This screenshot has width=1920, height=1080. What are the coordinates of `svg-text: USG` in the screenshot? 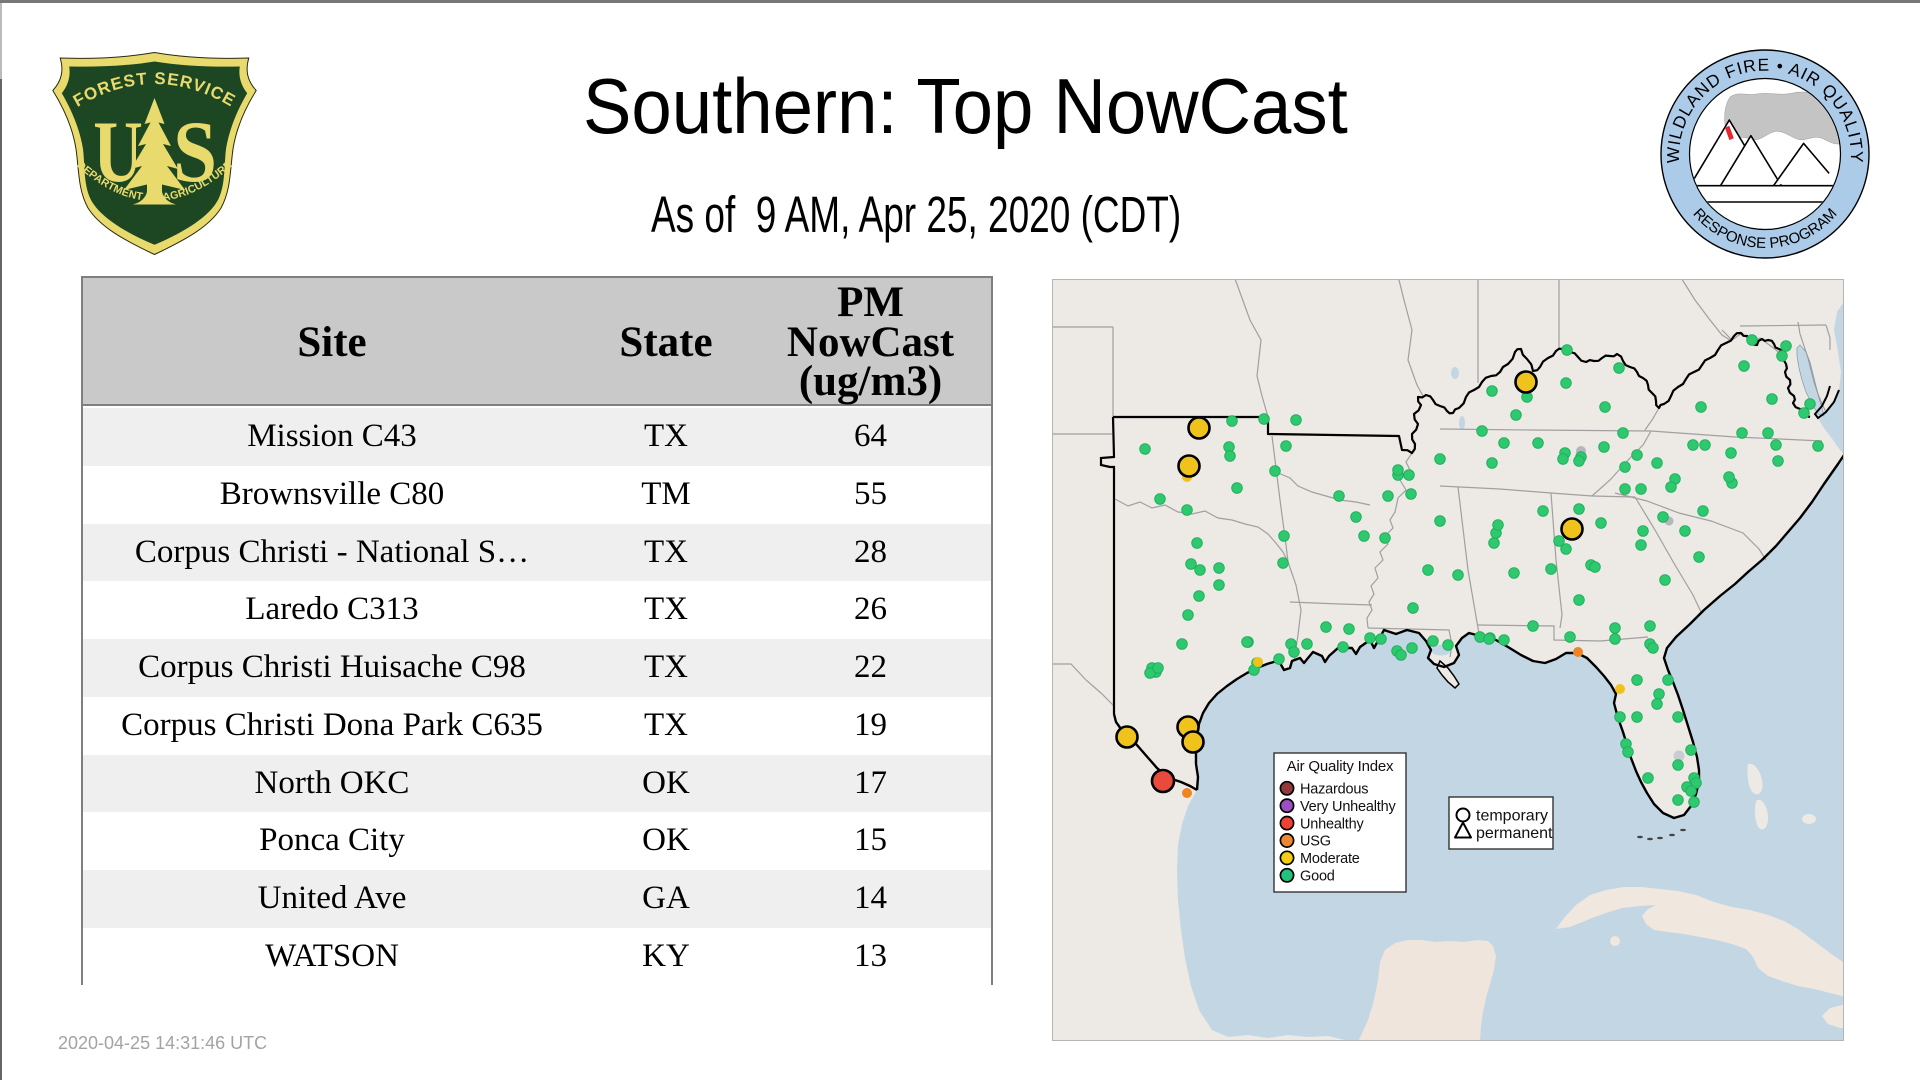 It's located at (1315, 842).